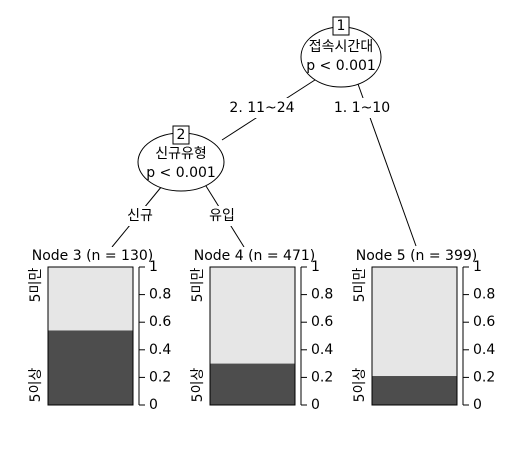 The height and width of the screenshot is (457, 525). What do you see at coordinates (181, 154) in the screenshot?
I see `node-label: 신규유형` at bounding box center [181, 154].